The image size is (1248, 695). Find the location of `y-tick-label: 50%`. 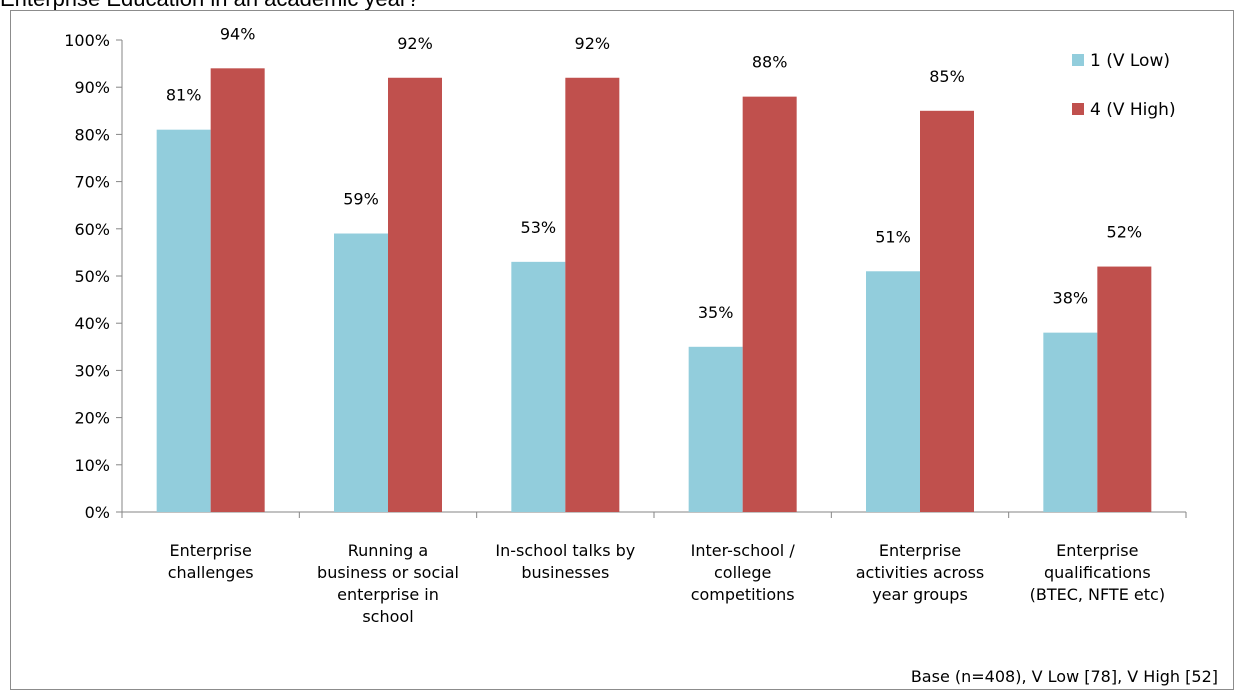

y-tick-label: 50% is located at coordinates (92, 276).